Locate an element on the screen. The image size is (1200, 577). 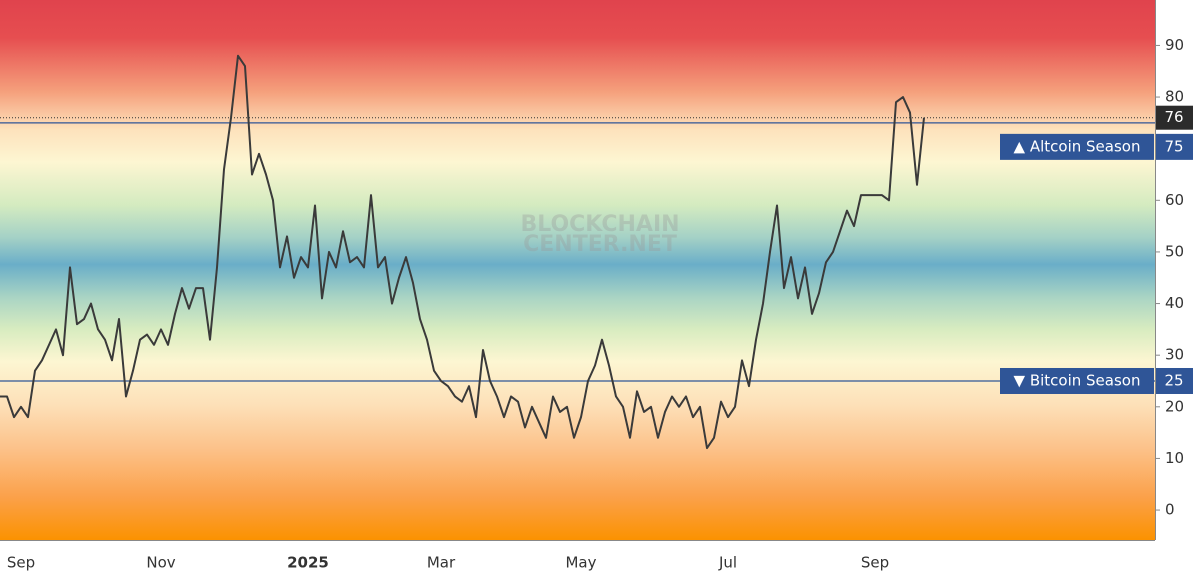
y-tick-label: 0 is located at coordinates (1170, 510).